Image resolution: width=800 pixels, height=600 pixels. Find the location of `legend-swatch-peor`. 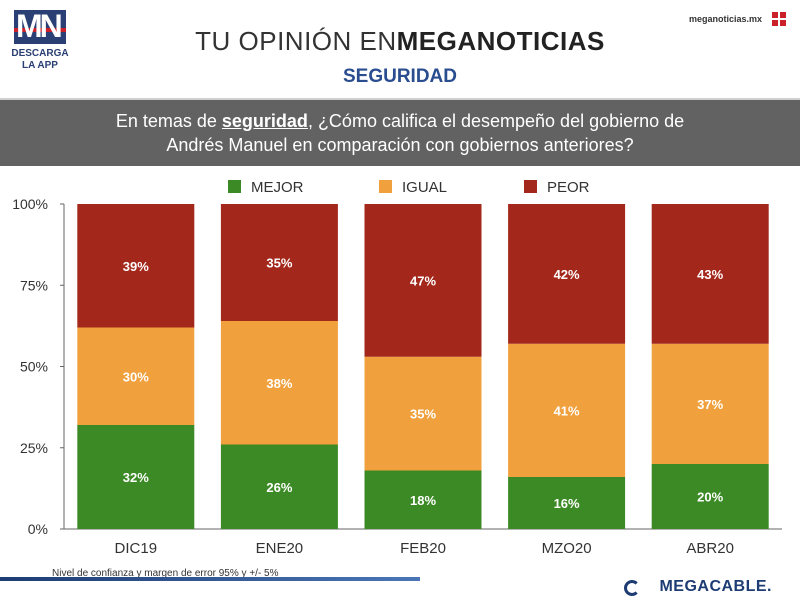

legend-swatch-peor is located at coordinates (530, 186).